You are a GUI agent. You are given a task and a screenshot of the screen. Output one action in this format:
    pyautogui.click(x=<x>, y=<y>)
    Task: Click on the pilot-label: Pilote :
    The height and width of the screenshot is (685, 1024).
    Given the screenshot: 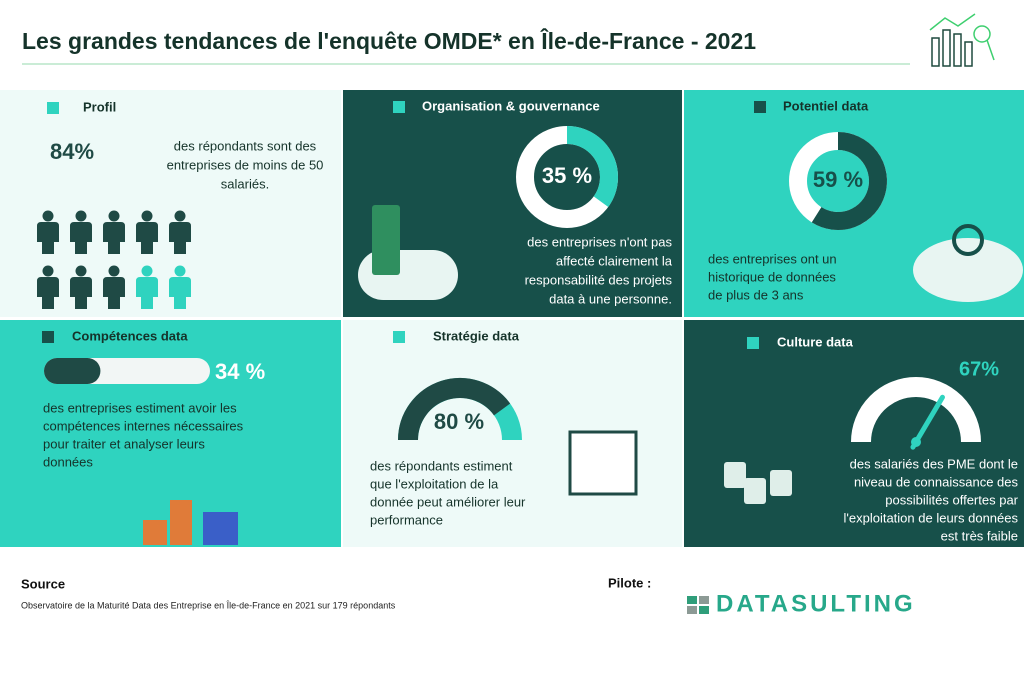 What is the action you would take?
    pyautogui.click(x=629, y=582)
    